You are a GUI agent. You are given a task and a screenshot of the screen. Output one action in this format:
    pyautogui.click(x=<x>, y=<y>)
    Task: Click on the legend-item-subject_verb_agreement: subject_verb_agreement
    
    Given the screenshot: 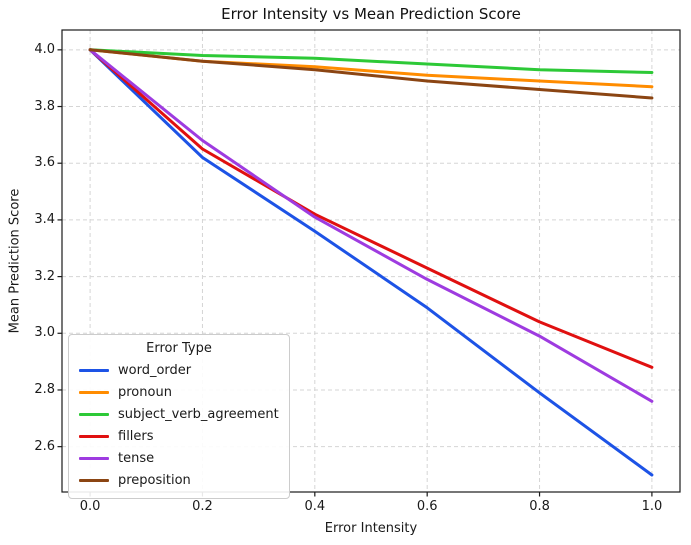 What is the action you would take?
    pyautogui.click(x=179, y=414)
    